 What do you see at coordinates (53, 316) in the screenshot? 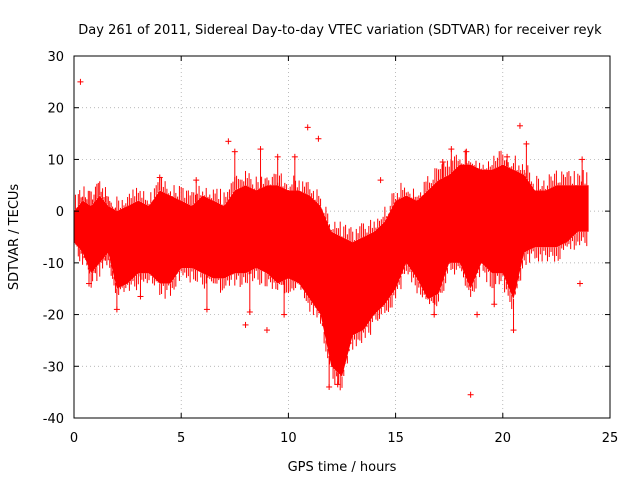
I see `y-tick-label: -20` at bounding box center [53, 316].